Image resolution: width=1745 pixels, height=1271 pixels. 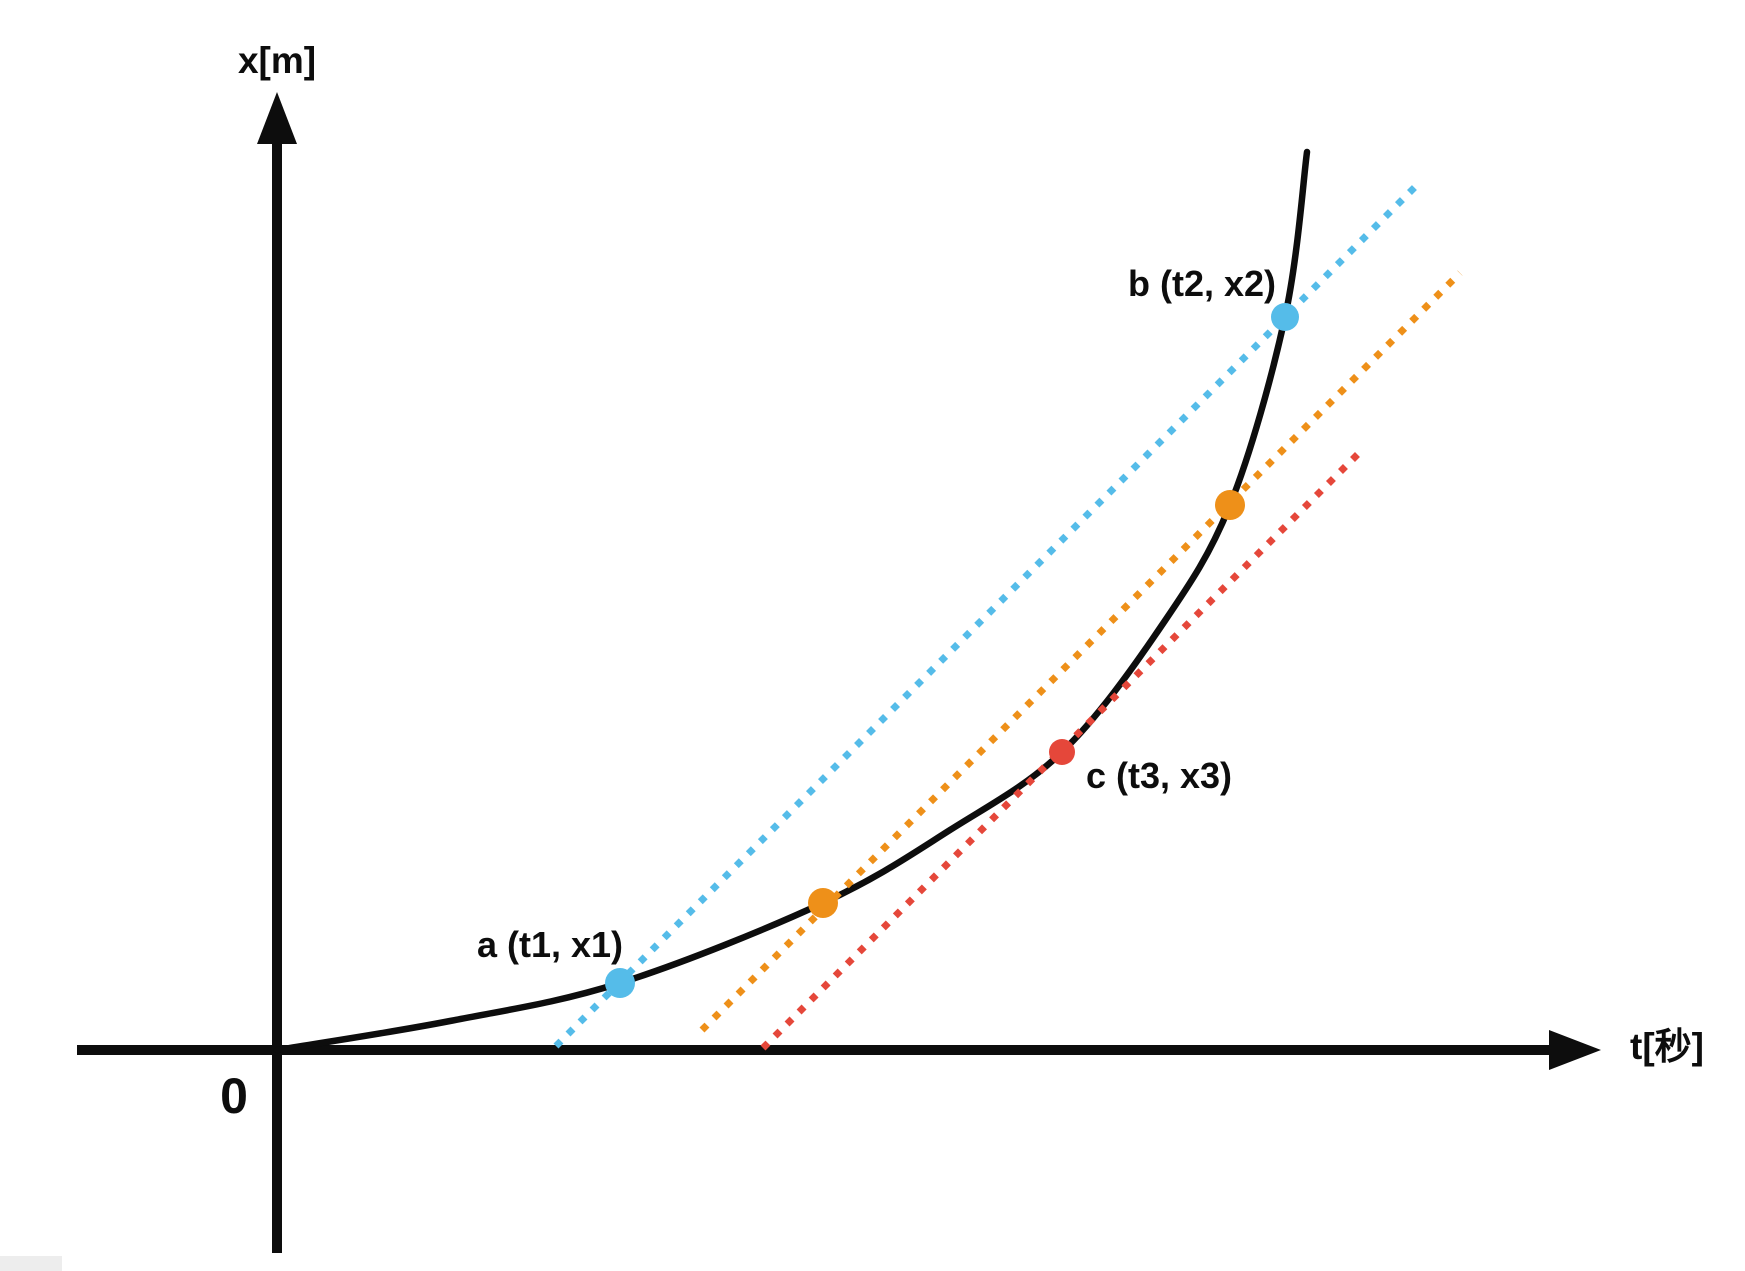 I want to click on x-axis-label: t[秒], so click(x=1667, y=1046).